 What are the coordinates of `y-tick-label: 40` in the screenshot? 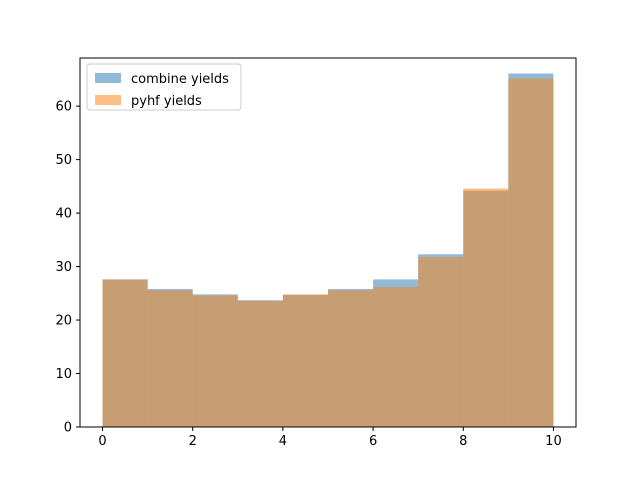 It's located at (63, 214).